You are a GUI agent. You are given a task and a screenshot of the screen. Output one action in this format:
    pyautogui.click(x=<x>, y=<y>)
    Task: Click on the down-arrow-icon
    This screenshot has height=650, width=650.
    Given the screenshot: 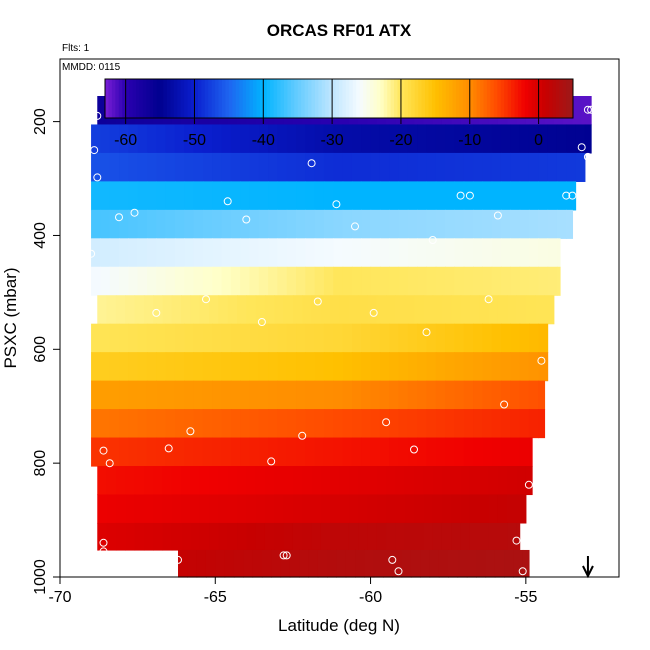 What is the action you would take?
    pyautogui.click(x=588, y=567)
    